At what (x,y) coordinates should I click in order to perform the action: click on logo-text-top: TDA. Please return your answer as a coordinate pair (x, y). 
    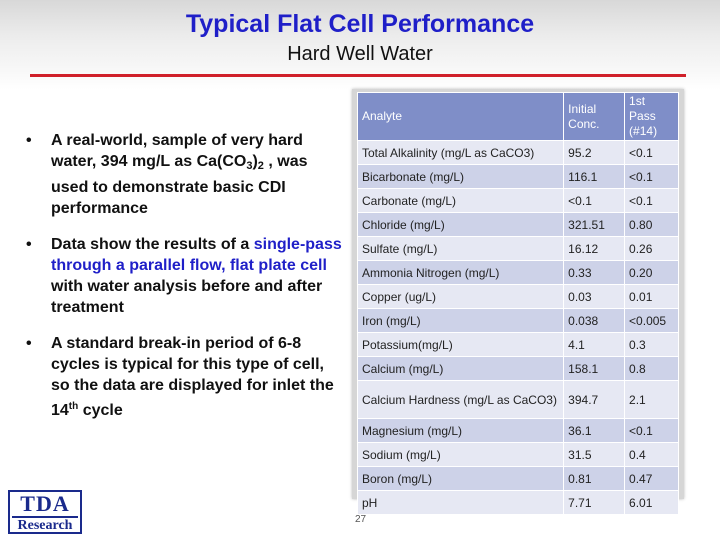
    Looking at the image, I should click on (45, 503).